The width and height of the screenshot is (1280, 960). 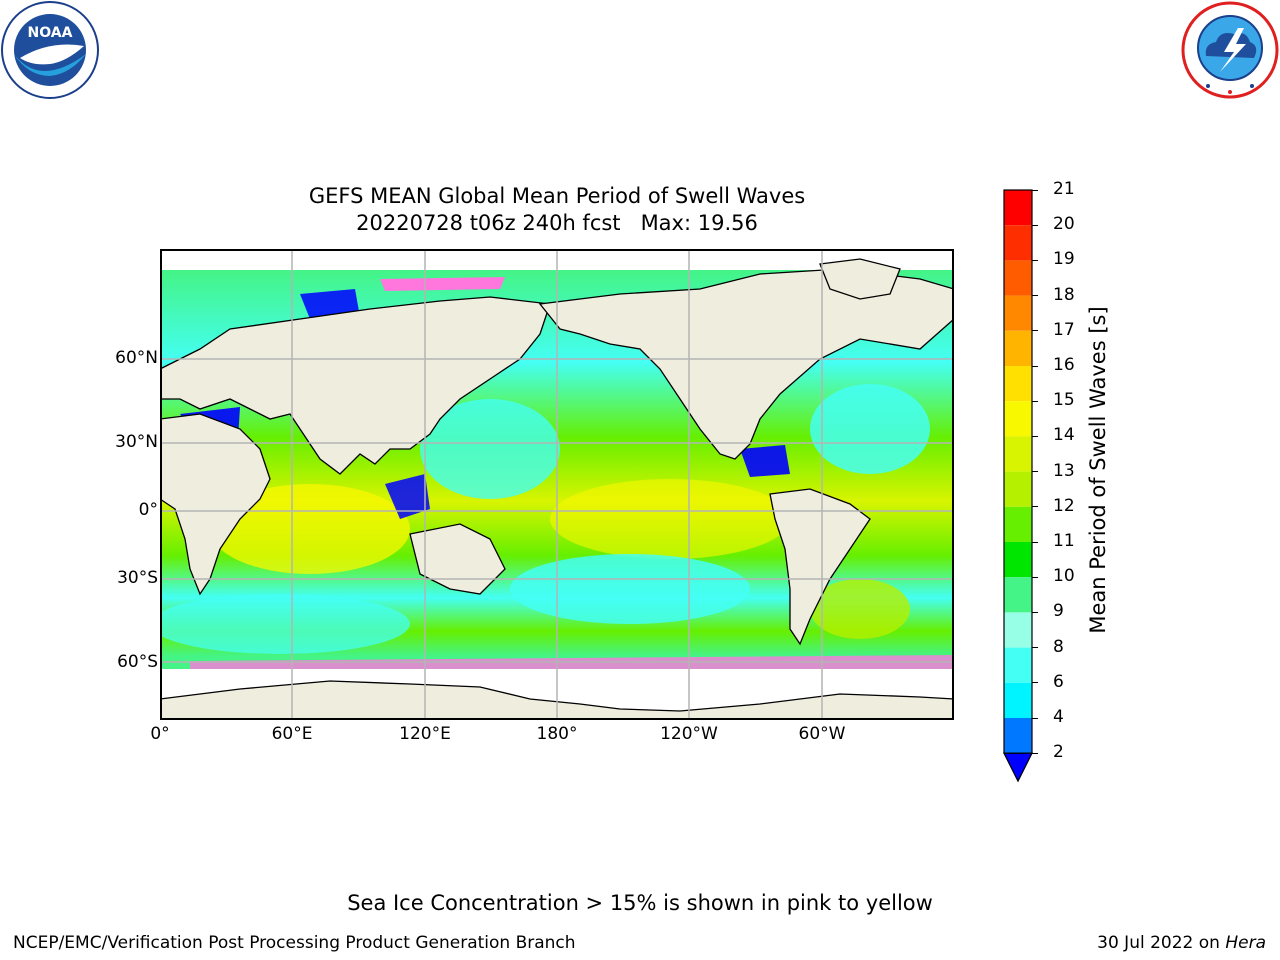 I want to click on north-atlantic-short-period, so click(x=870, y=429).